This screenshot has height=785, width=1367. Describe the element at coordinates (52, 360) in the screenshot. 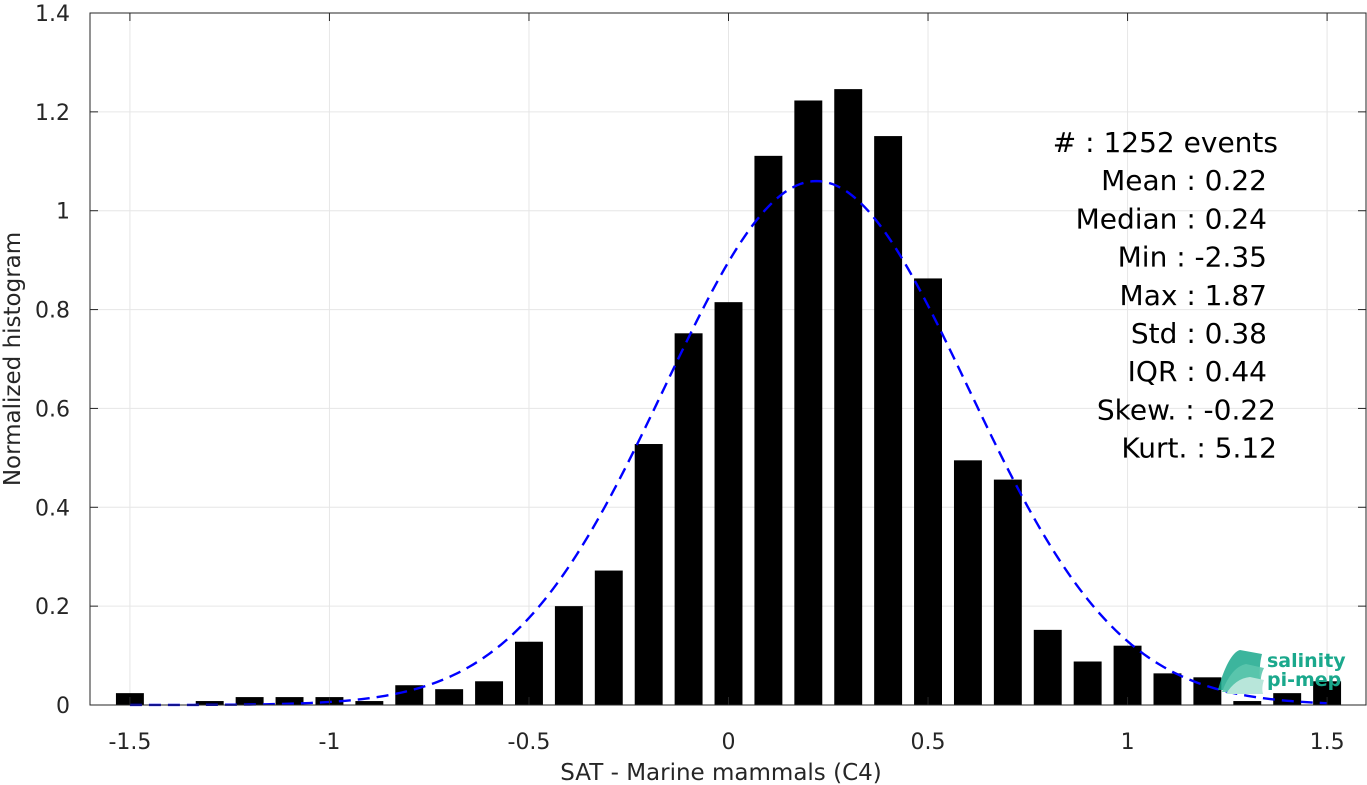

I see `y-tick-labels: 0 0.2 0.4 0.6 0.8 1 1.2 1.4` at that location.